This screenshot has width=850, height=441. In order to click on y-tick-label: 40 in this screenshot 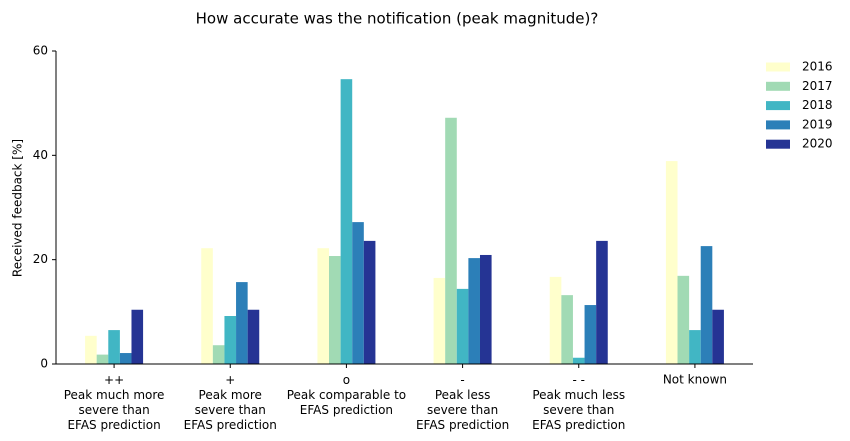, I will do `click(40, 155)`.